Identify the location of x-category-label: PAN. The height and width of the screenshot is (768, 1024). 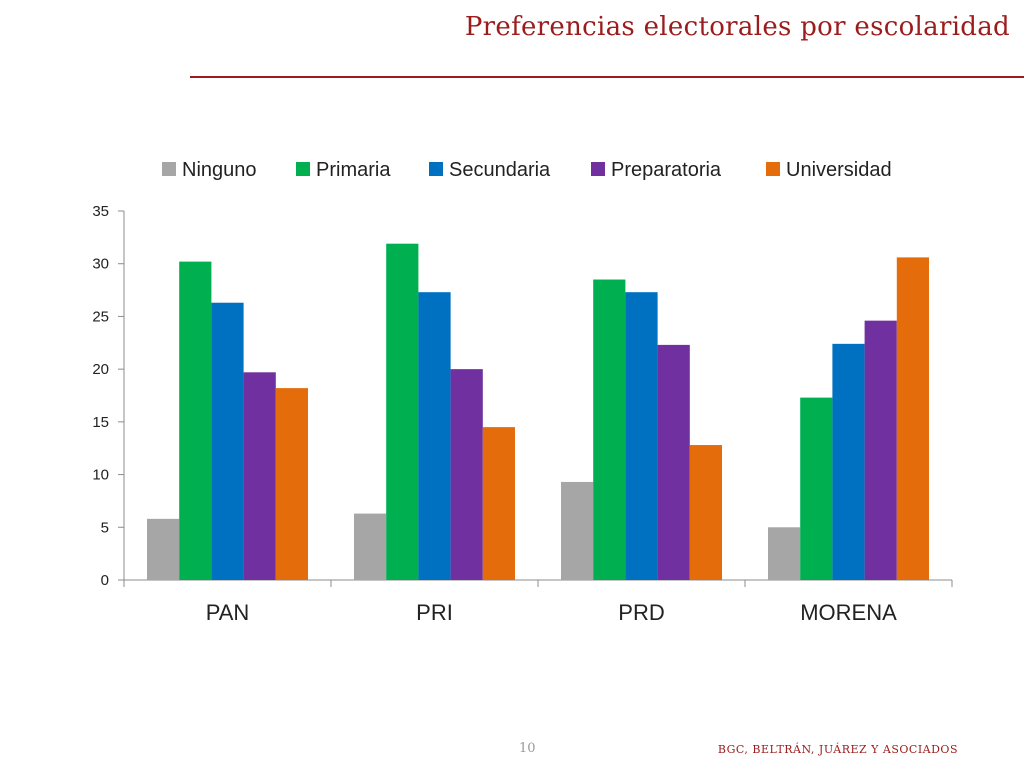
(228, 612).